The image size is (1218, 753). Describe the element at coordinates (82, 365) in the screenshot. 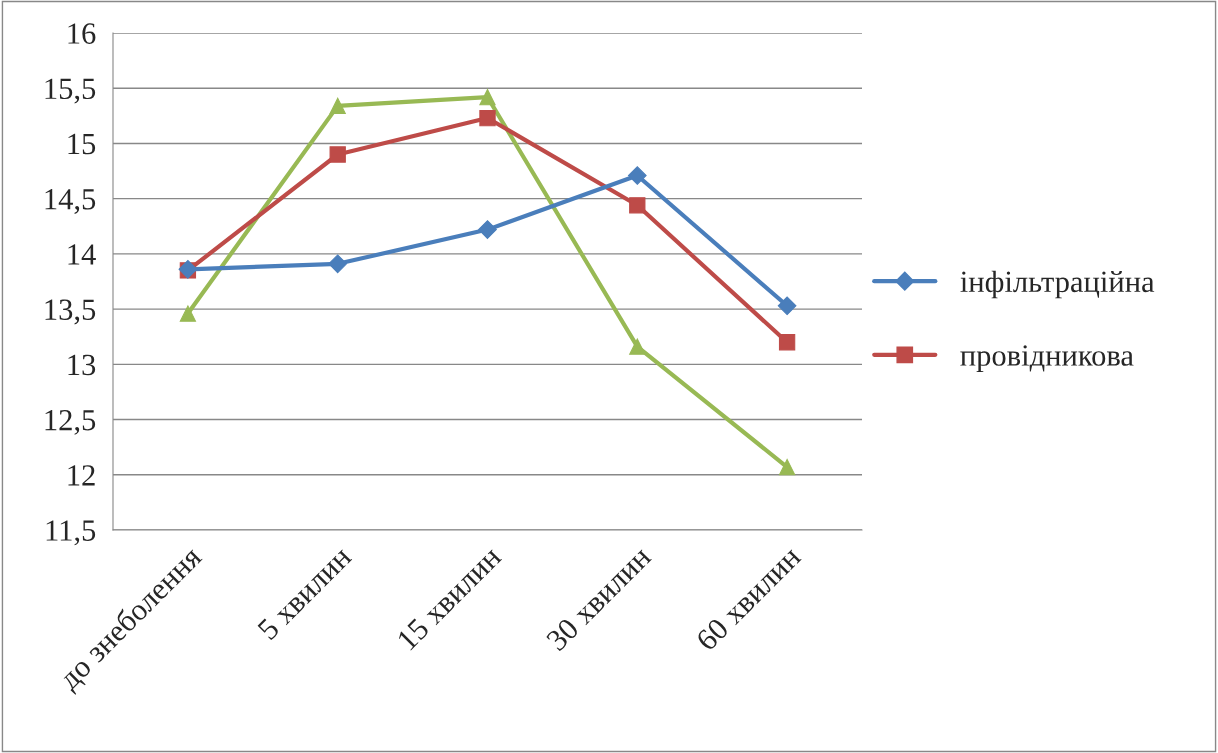

I see `y-tick-label: 13` at that location.